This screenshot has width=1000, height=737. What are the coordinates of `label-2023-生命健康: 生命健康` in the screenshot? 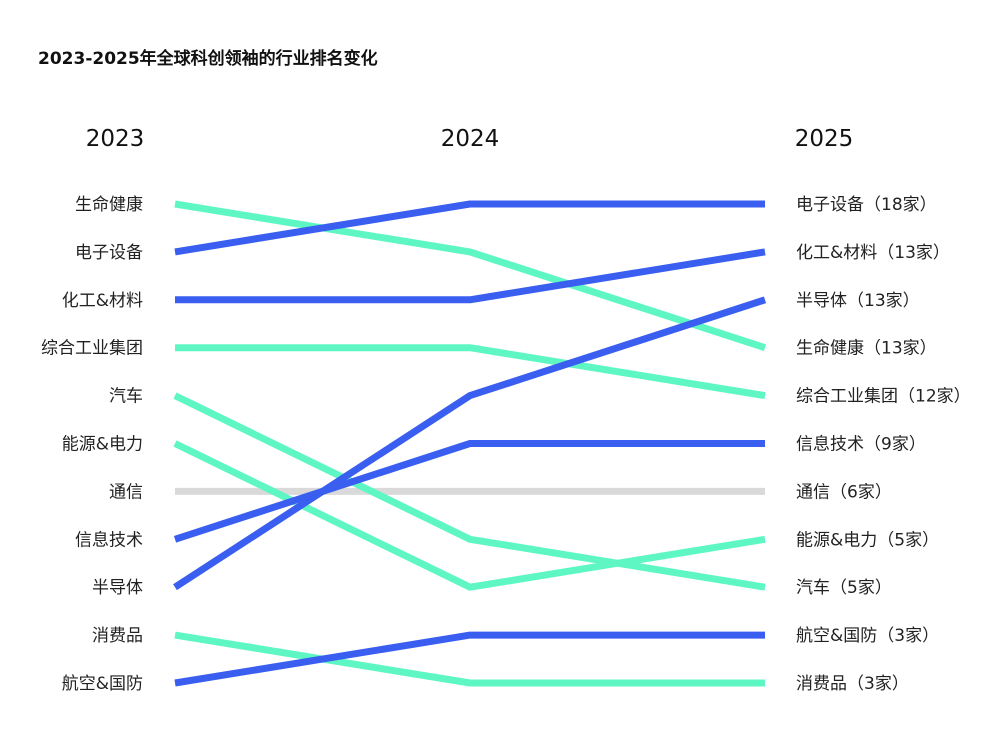 It's located at (109, 205).